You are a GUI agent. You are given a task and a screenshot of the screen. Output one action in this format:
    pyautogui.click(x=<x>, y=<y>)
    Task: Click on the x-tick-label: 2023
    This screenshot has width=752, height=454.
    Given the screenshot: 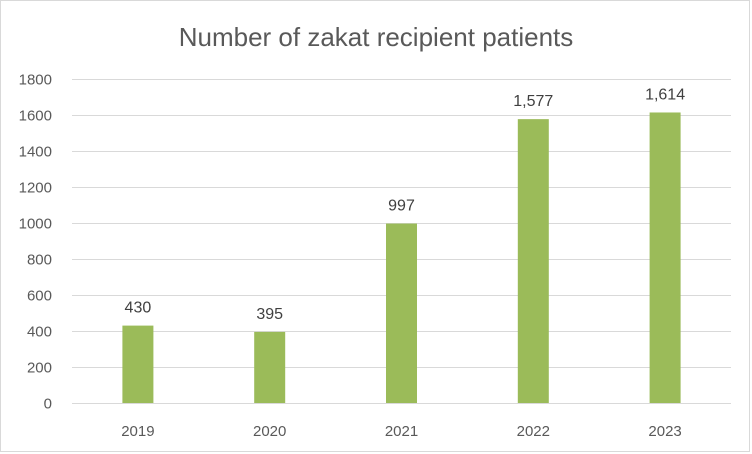 What is the action you would take?
    pyautogui.click(x=664, y=431)
    